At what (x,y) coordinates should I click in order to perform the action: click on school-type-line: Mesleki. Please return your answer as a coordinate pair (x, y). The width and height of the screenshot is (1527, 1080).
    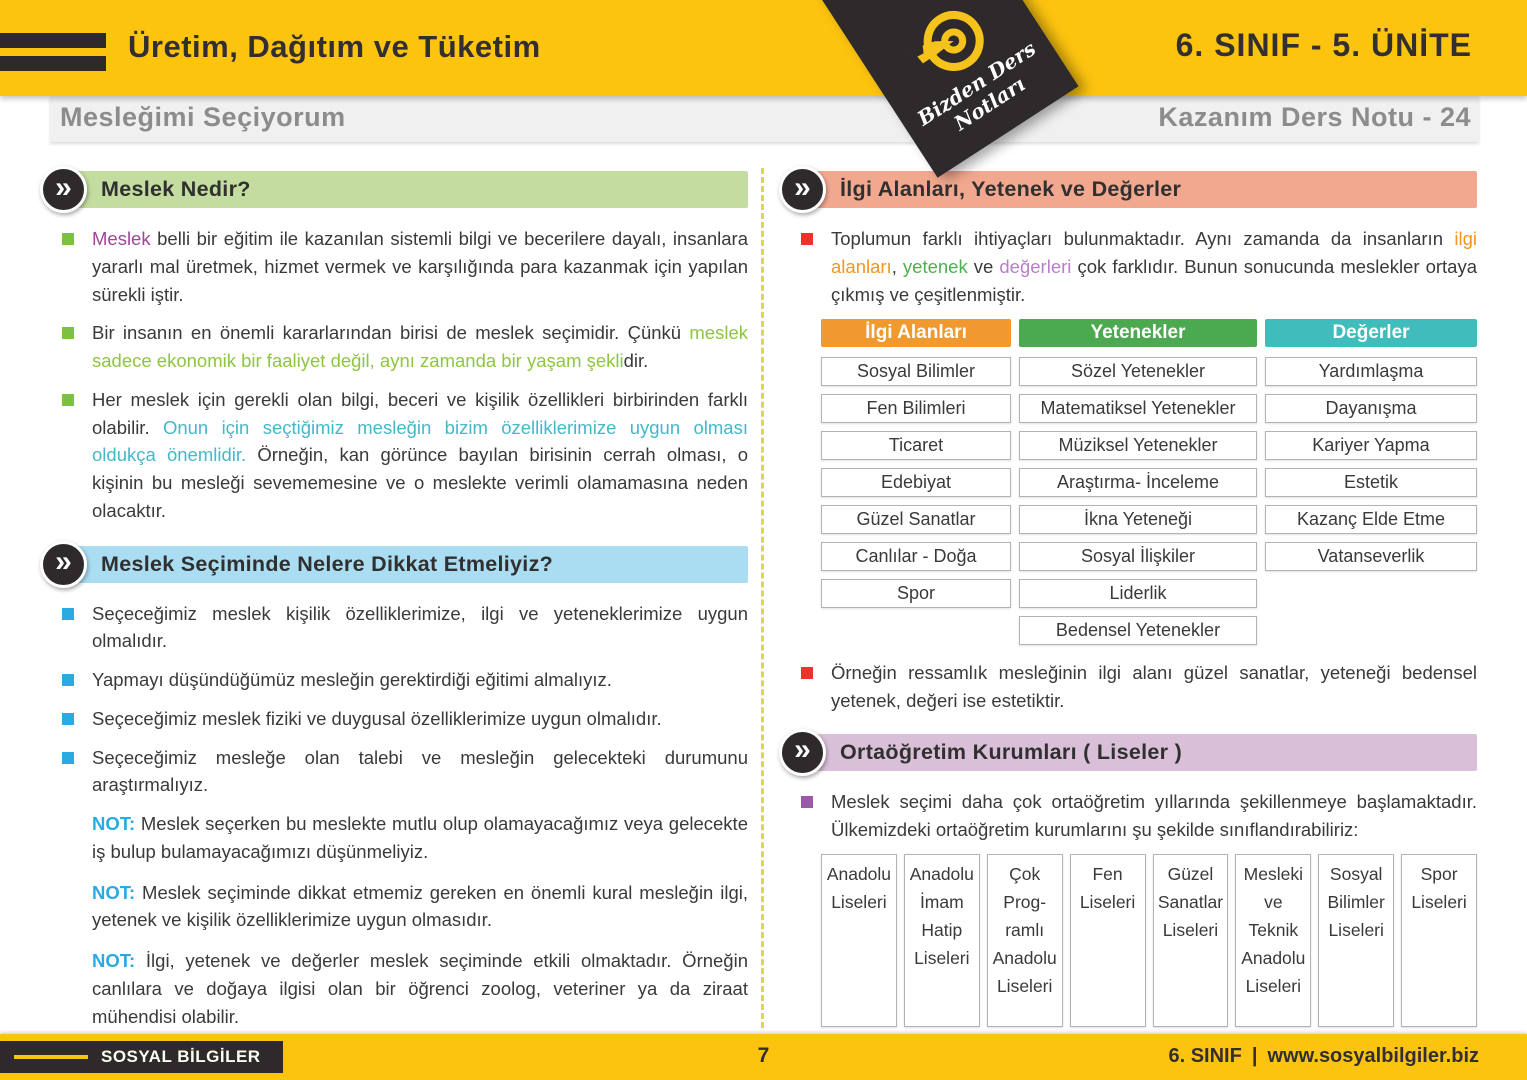
    Looking at the image, I should click on (1273, 874).